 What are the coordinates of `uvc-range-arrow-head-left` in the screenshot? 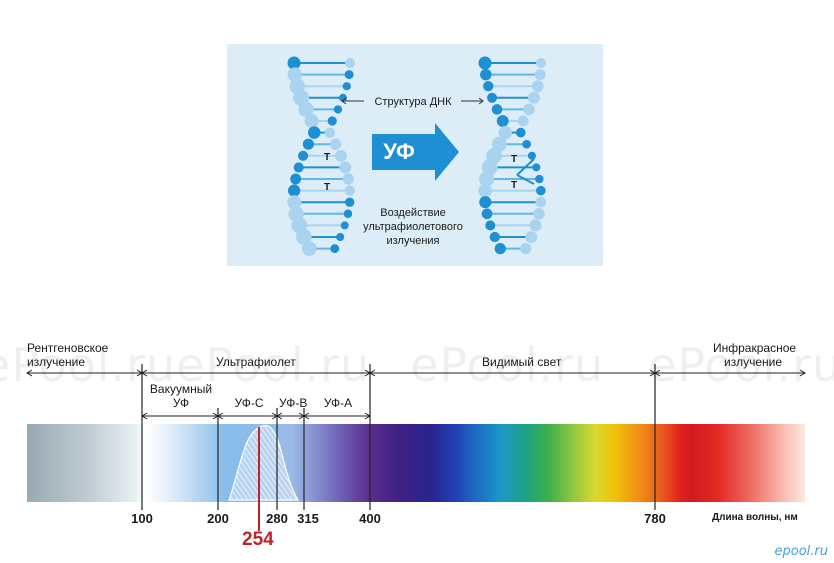 It's located at (220, 416).